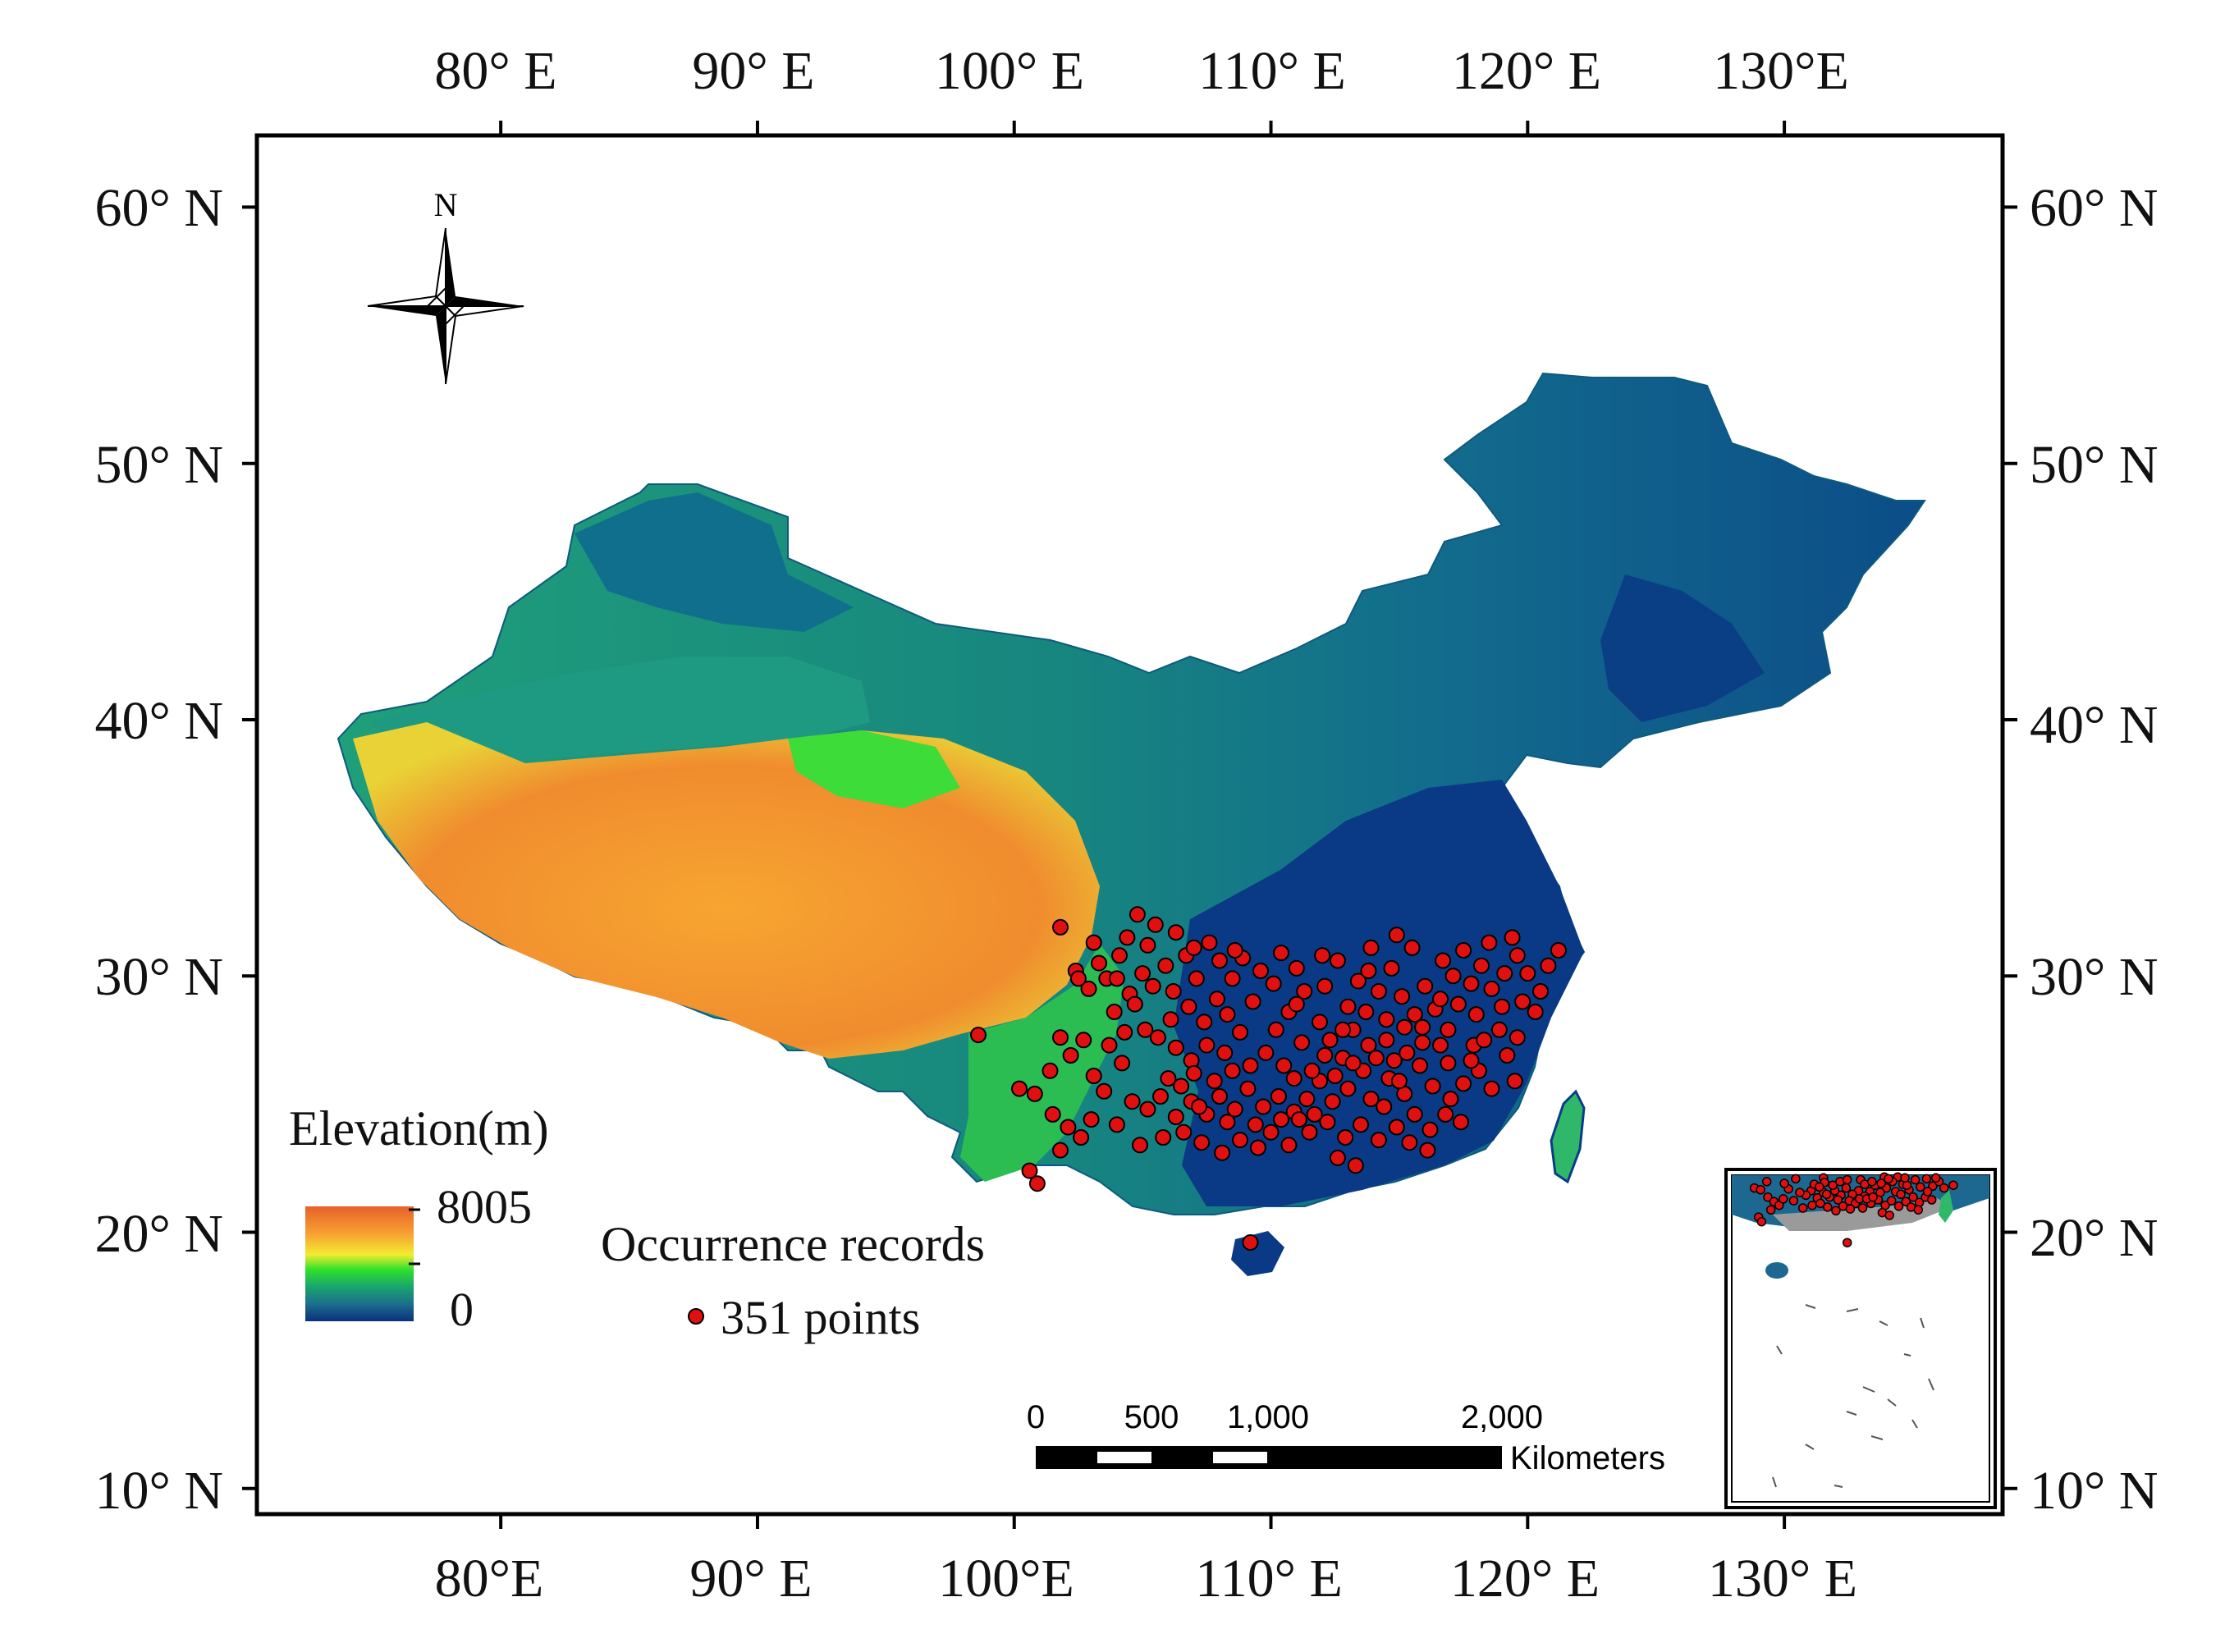 The width and height of the screenshot is (2225, 1652). What do you see at coordinates (1042, 1063) in the screenshot?
I see `yunnan-green` at bounding box center [1042, 1063].